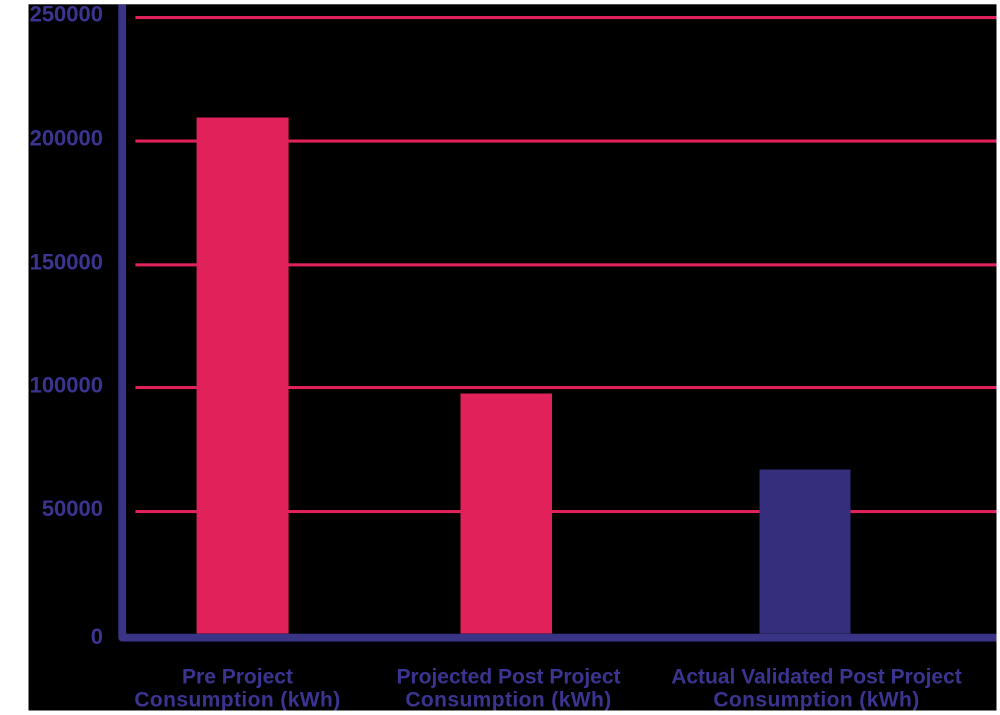 The width and height of the screenshot is (1000, 715). Describe the element at coordinates (816, 677) in the screenshot. I see `svg-text: Actual Validated Post Project` at that location.